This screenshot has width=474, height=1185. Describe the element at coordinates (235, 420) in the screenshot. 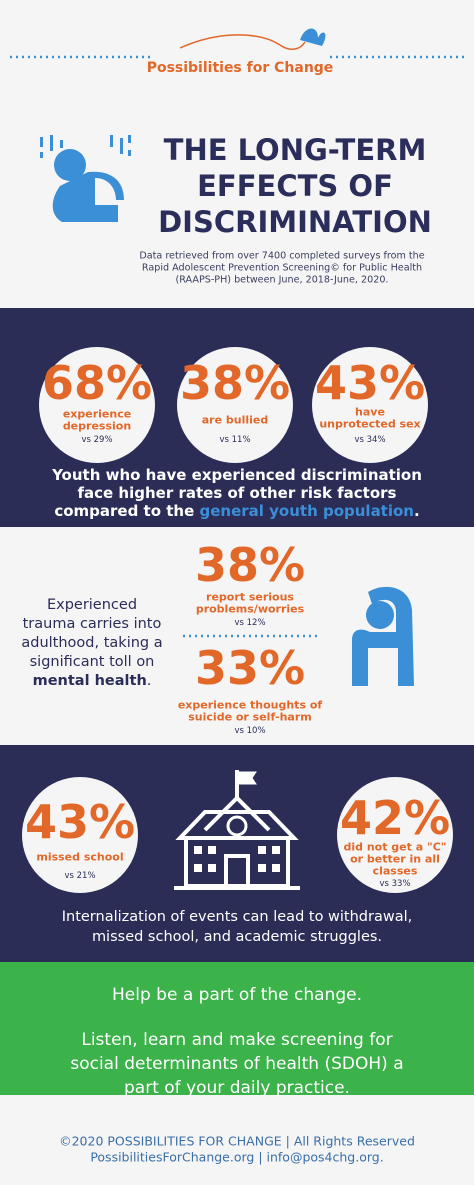

I see `stat-label: are bullied` at that location.